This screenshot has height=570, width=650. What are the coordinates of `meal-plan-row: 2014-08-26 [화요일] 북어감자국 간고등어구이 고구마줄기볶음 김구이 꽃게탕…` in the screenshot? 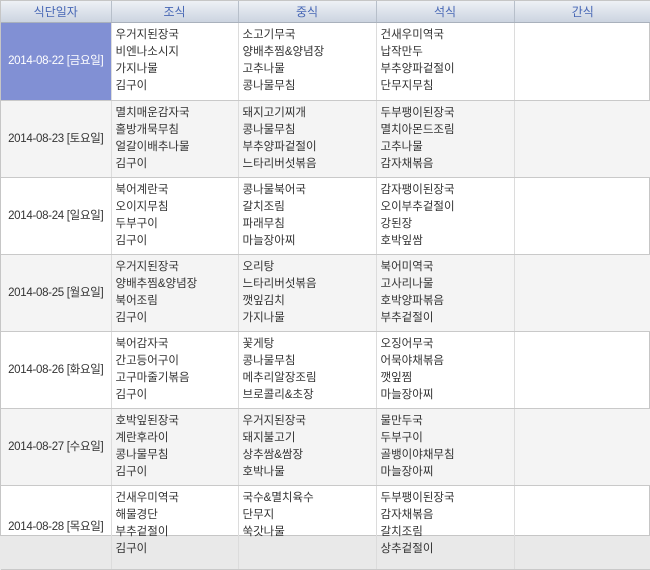 It's located at (325, 370).